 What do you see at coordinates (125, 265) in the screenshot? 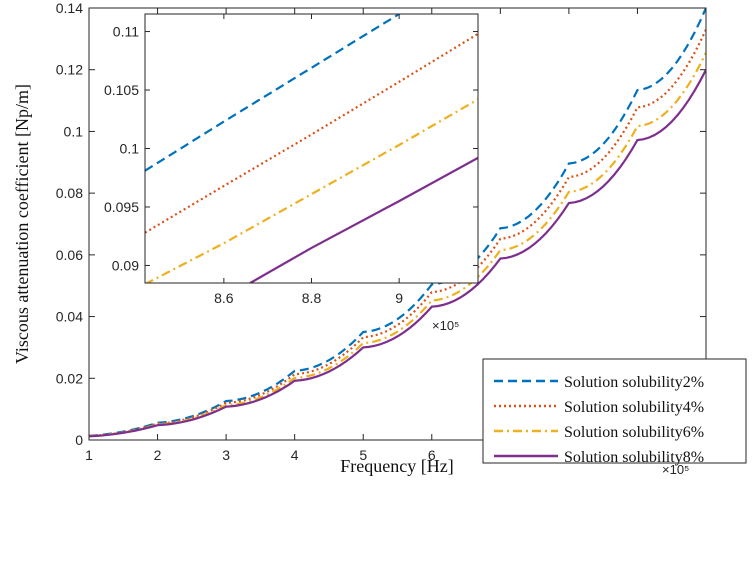
I see `inset-y-tick-label: 0.09` at bounding box center [125, 265].